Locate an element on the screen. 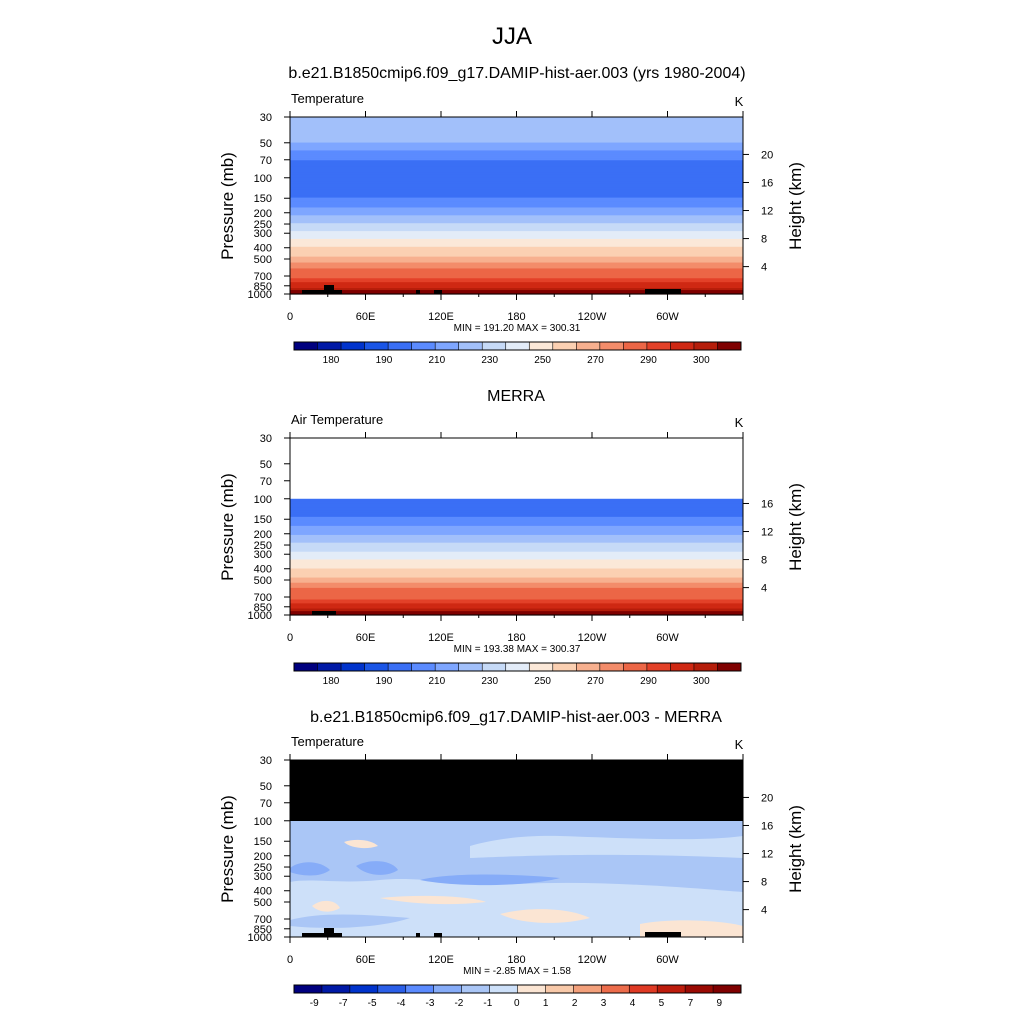  colorbar-label: 2 is located at coordinates (575, 1003).